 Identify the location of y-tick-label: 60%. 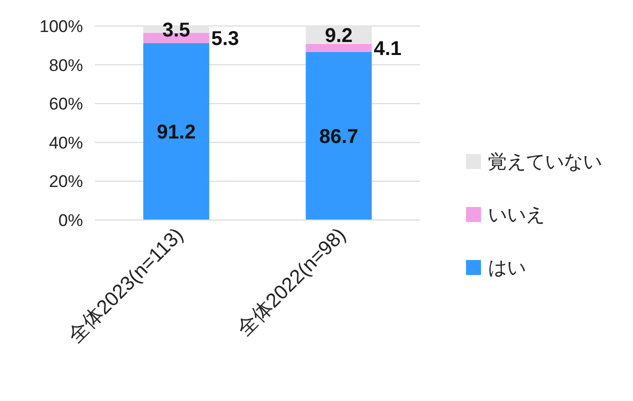
(65, 104).